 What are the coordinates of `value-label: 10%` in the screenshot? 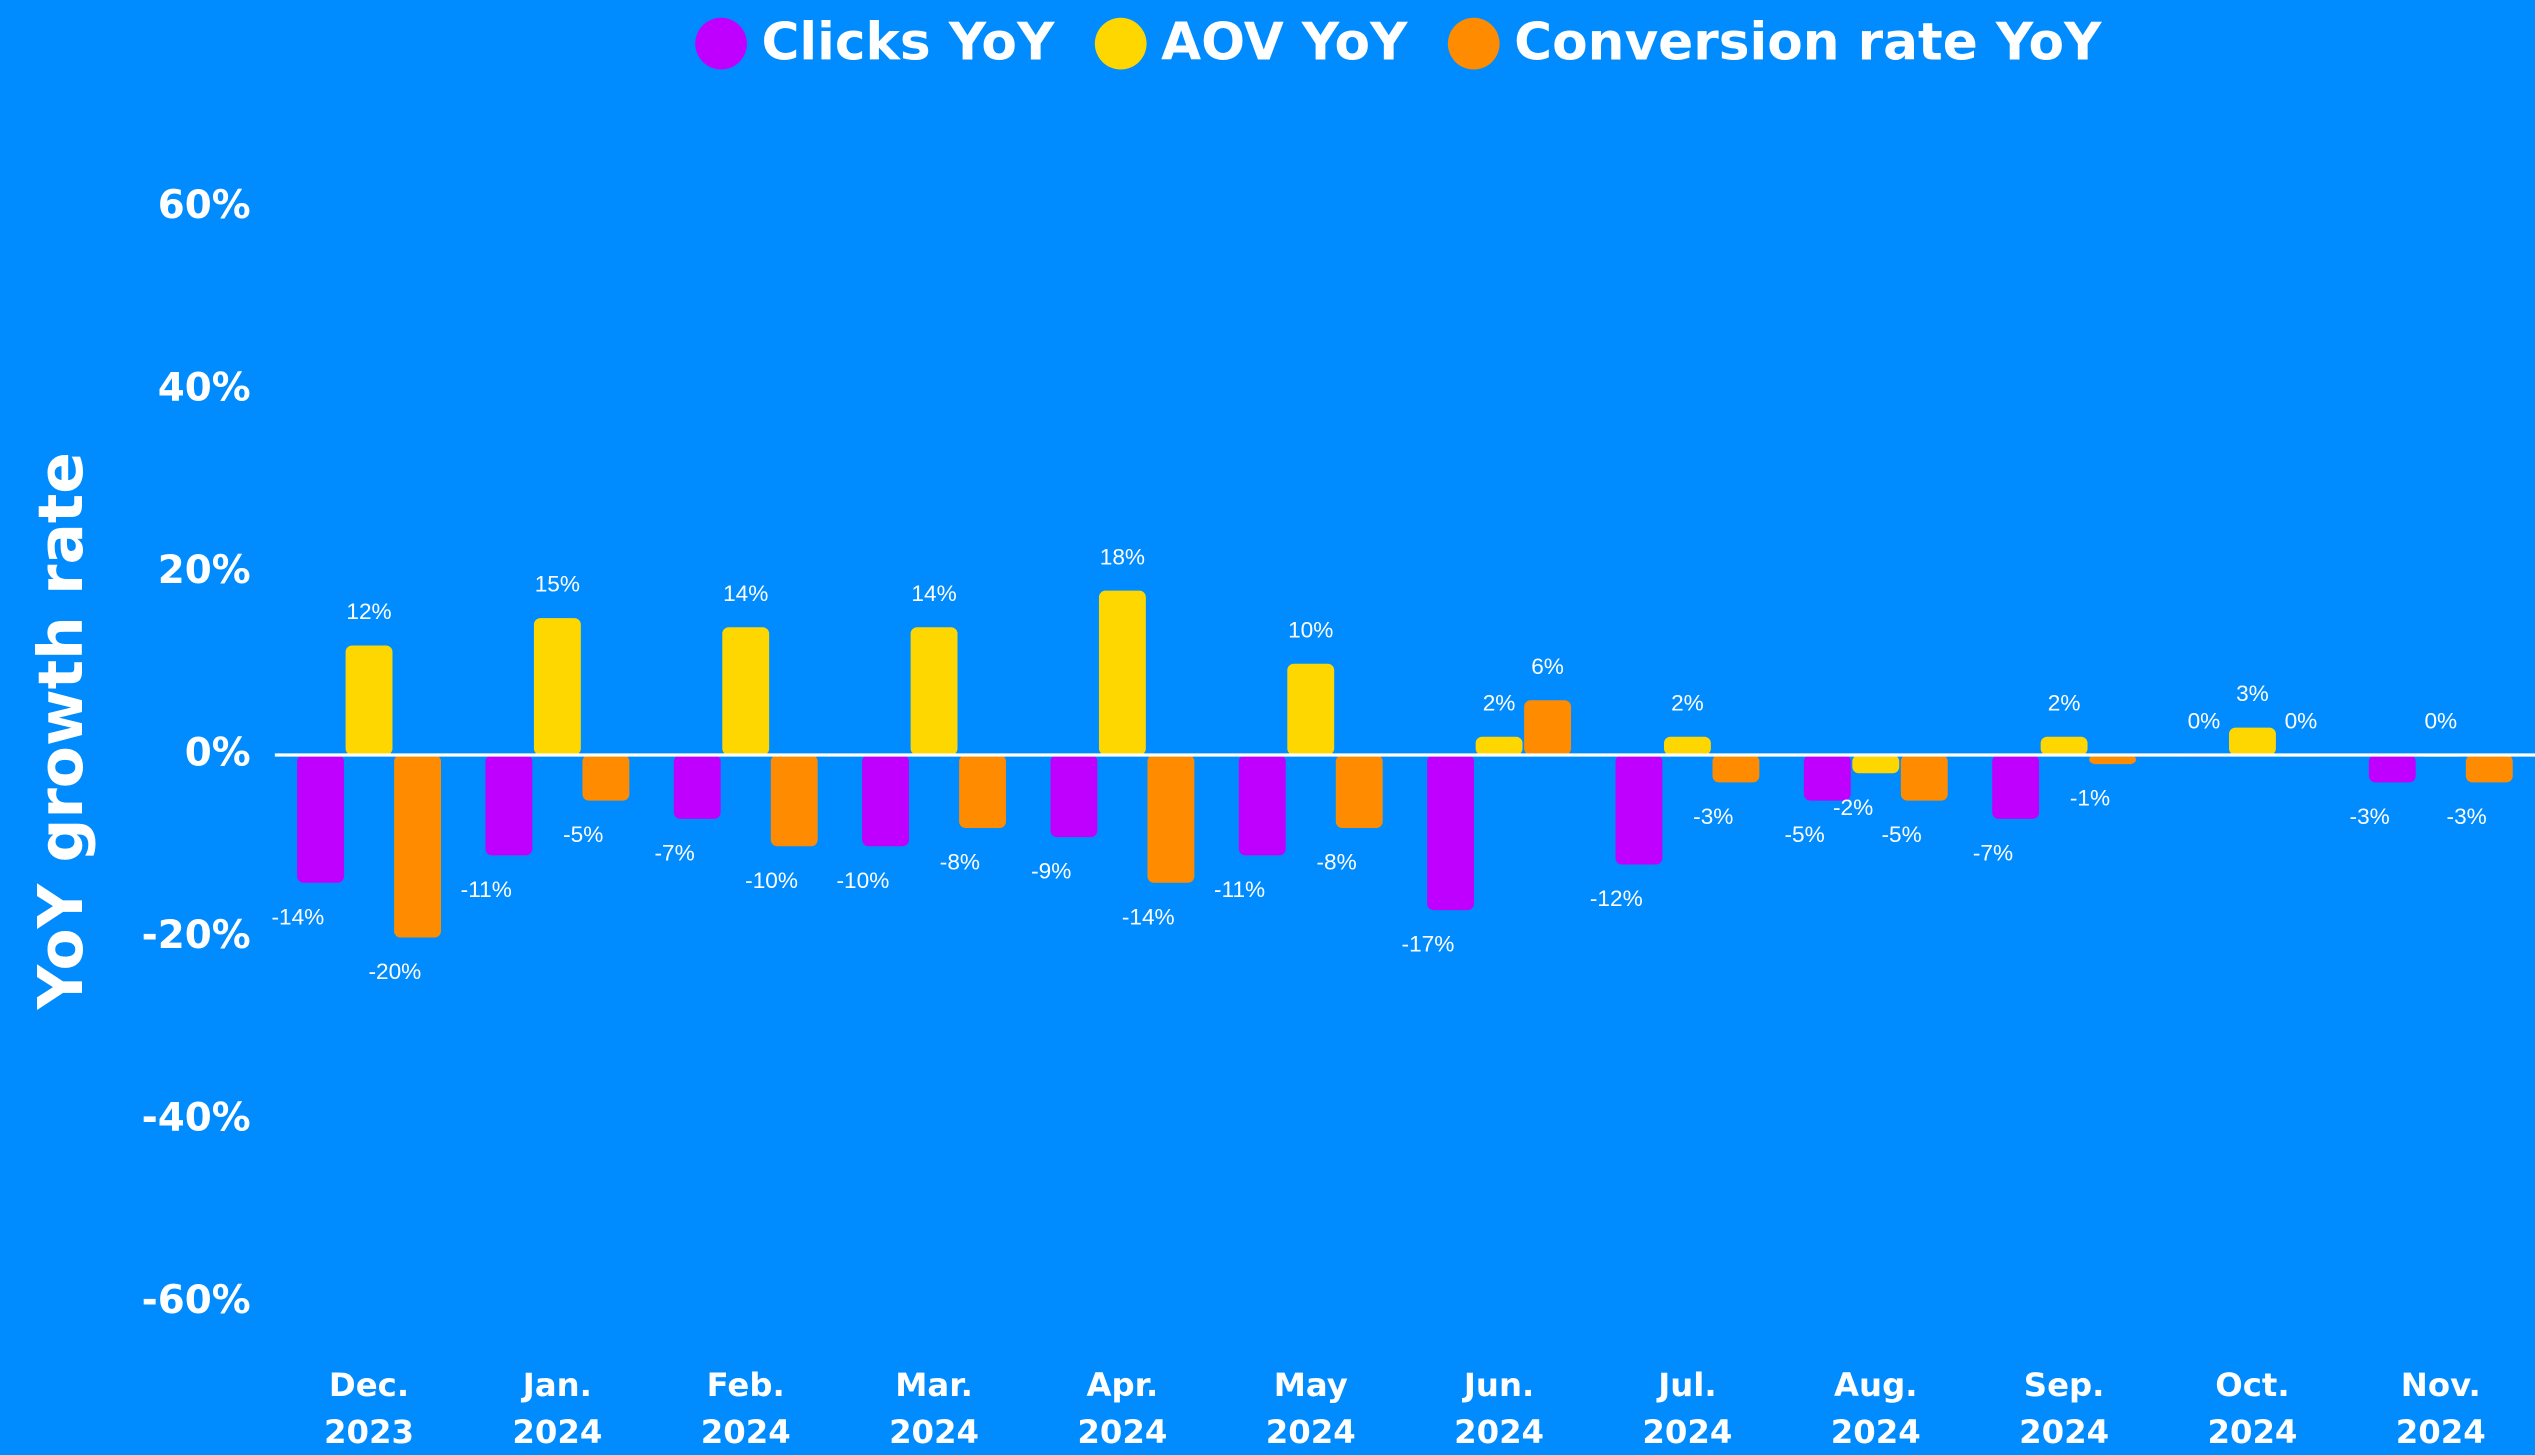 It's located at (1310, 629).